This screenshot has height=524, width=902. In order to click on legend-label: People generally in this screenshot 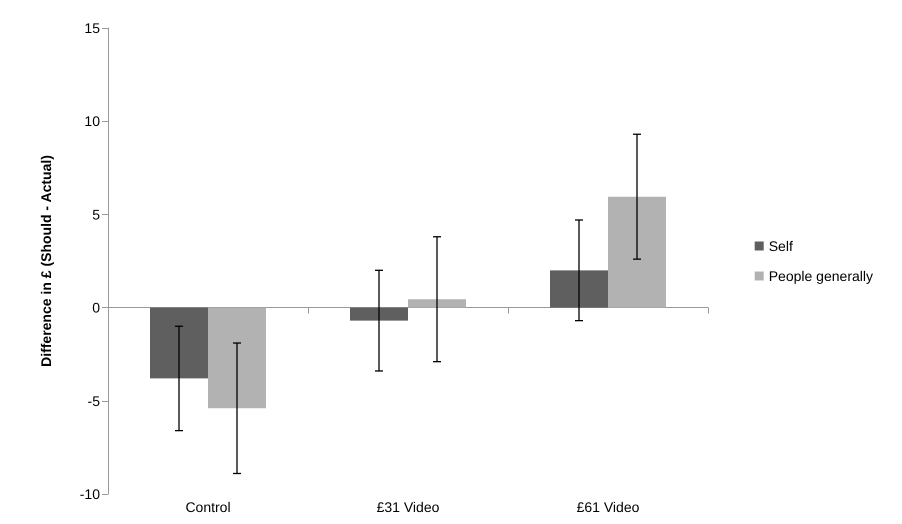, I will do `click(820, 276)`.